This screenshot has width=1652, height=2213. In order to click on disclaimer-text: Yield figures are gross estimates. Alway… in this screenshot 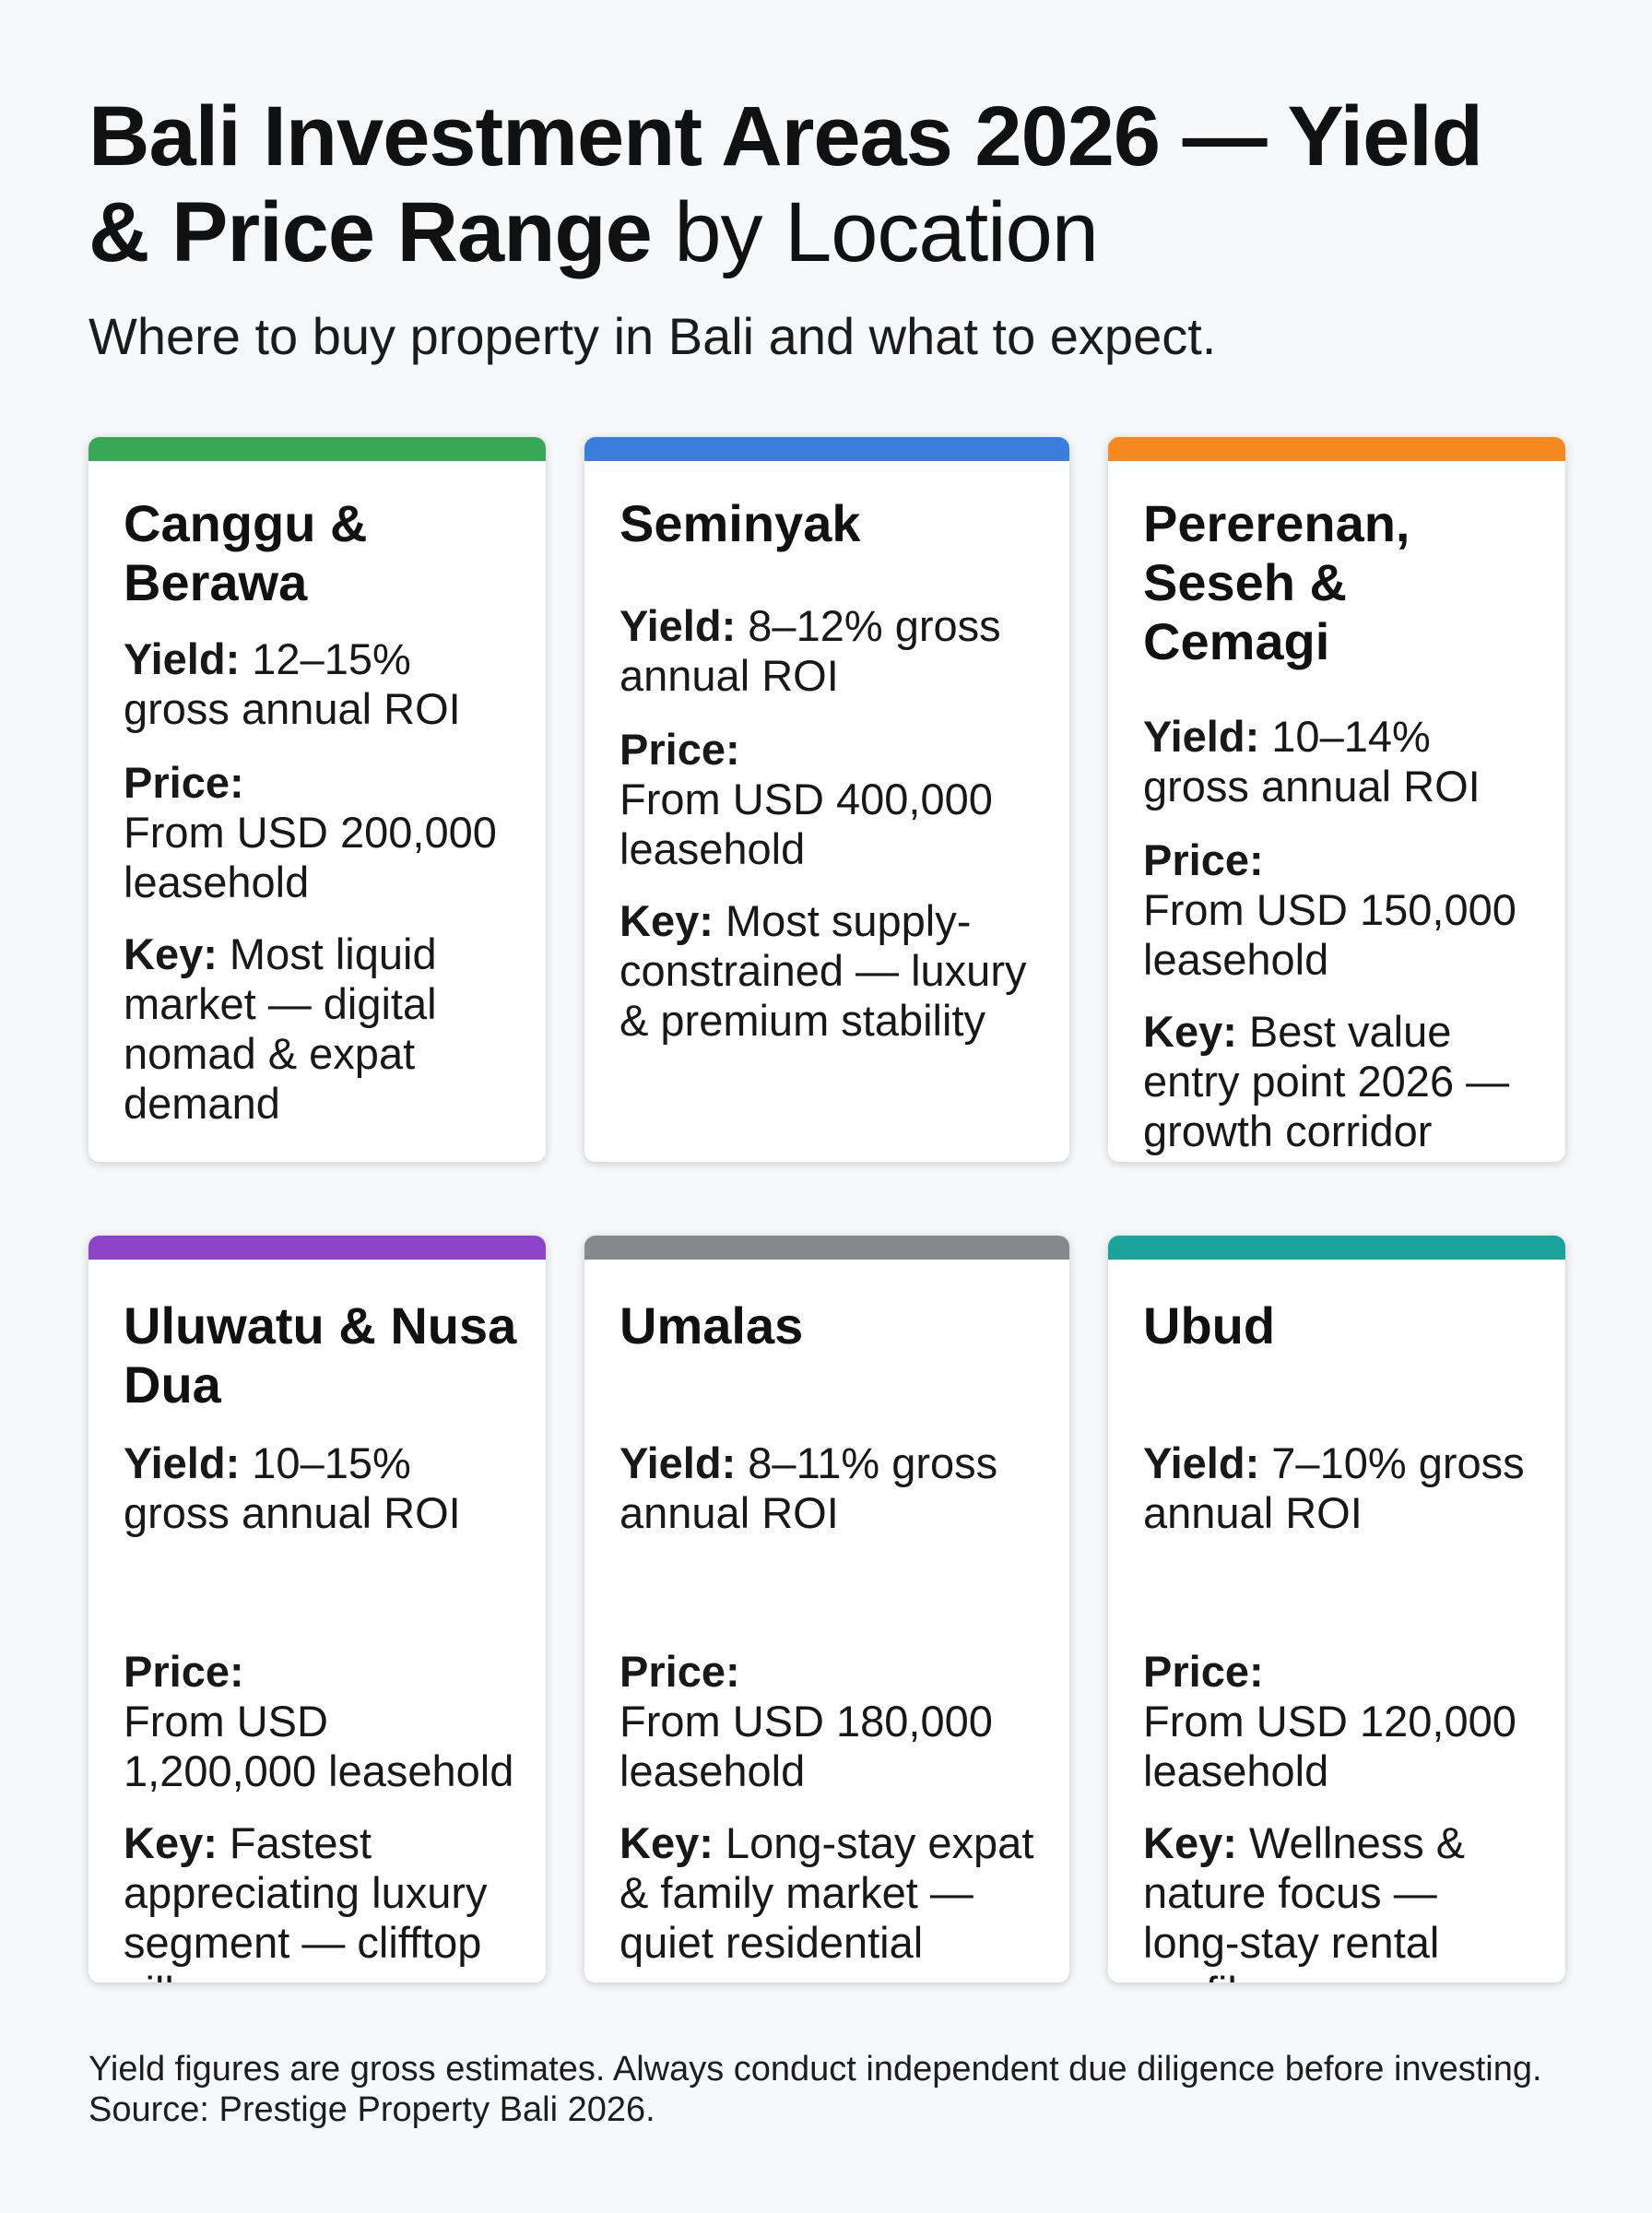, I will do `click(815, 2069)`.